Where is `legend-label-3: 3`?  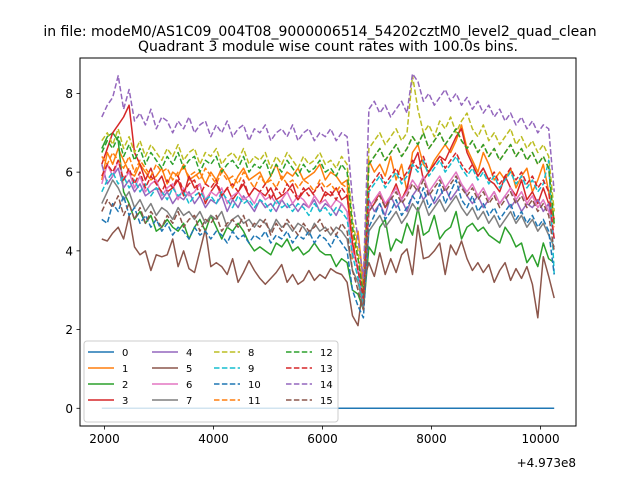 legend-label-3: 3 is located at coordinates (125, 401).